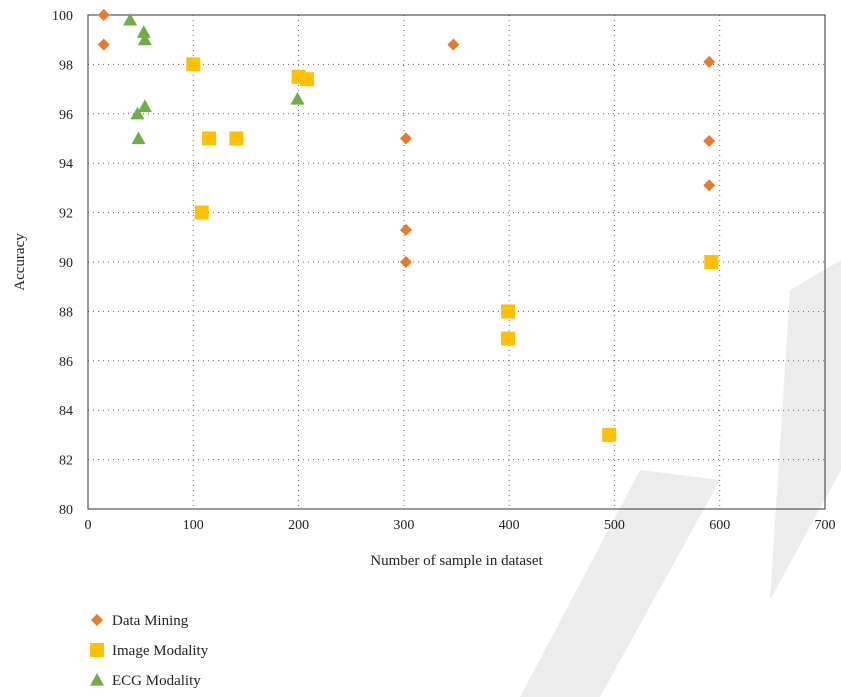  What do you see at coordinates (66, 214) in the screenshot?
I see `y-tick-label: 92` at bounding box center [66, 214].